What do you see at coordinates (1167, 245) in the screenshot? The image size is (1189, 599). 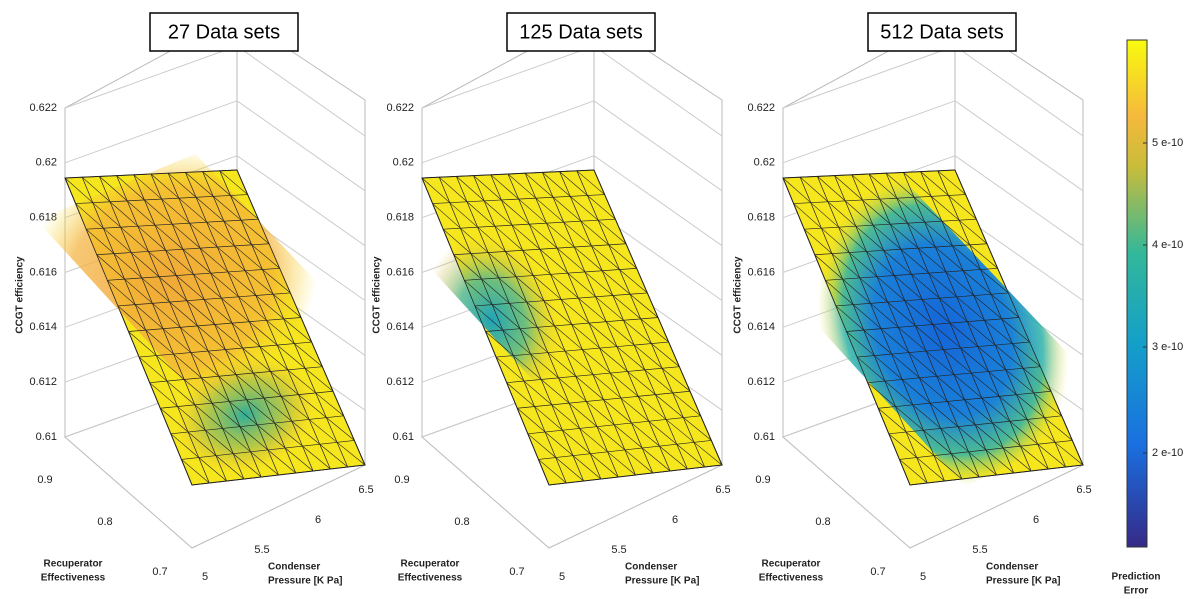 I see `colorbar-tick-label: 4 e-10` at bounding box center [1167, 245].